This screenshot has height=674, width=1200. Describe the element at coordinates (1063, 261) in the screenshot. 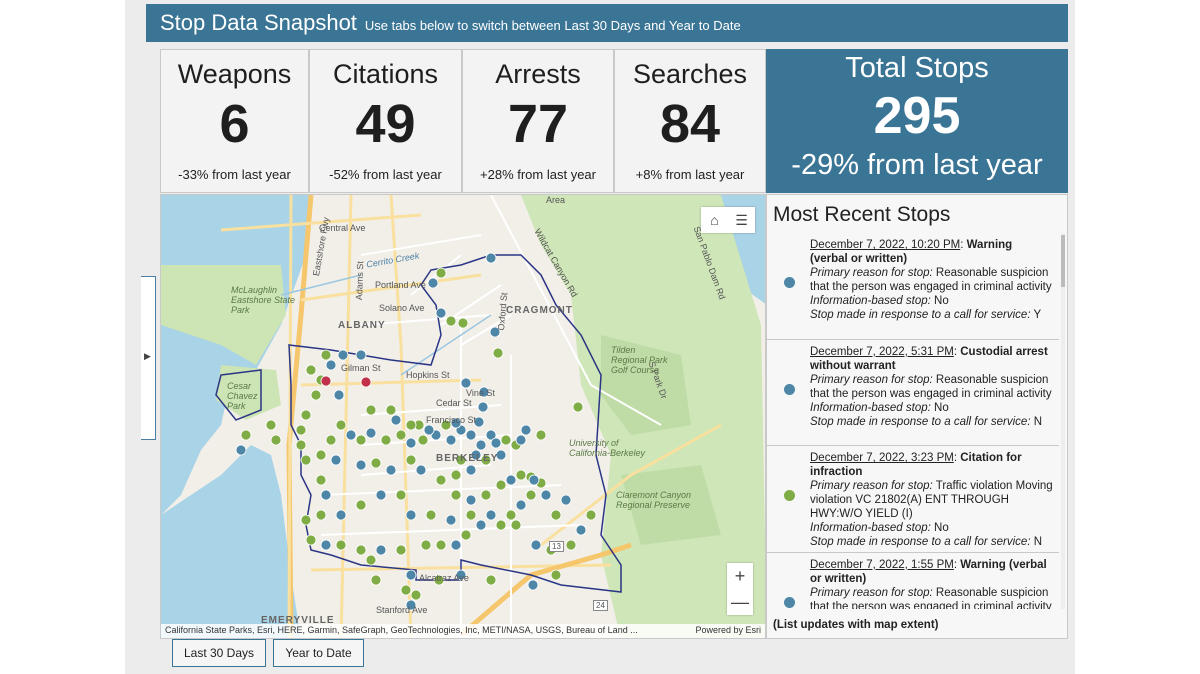

I see `scrollbar-thumb` at that location.